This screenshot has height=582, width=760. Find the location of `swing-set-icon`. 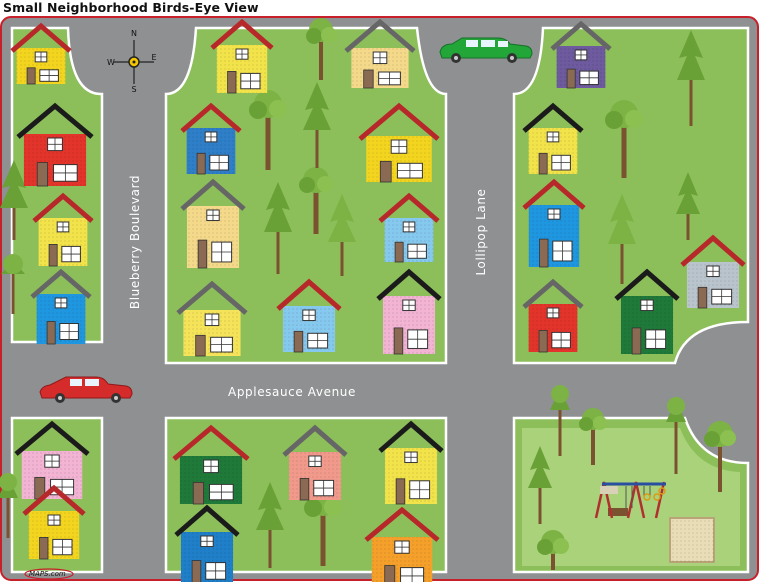

swing-set-icon is located at coordinates (630, 500).